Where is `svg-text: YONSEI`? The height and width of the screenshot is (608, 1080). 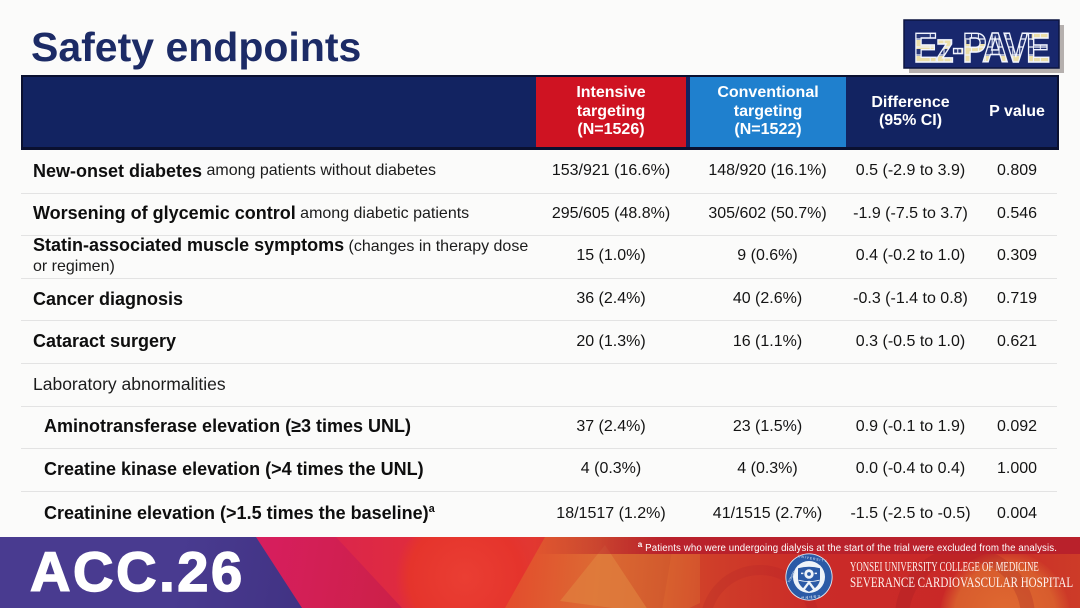 svg-text: YONSEI is located at coordinates (792, 576).